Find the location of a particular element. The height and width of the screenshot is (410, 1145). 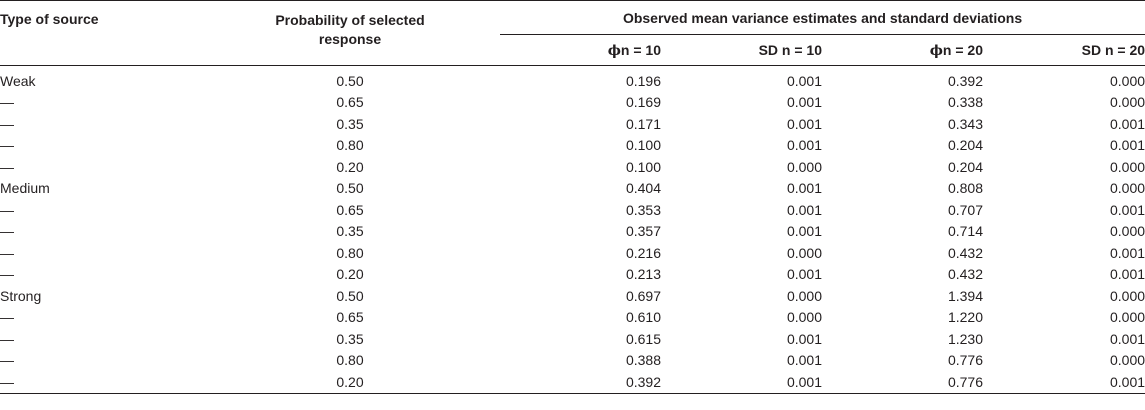

table-row: — 0.35 0.171 0.001 0.343 0.001 is located at coordinates (572, 124).